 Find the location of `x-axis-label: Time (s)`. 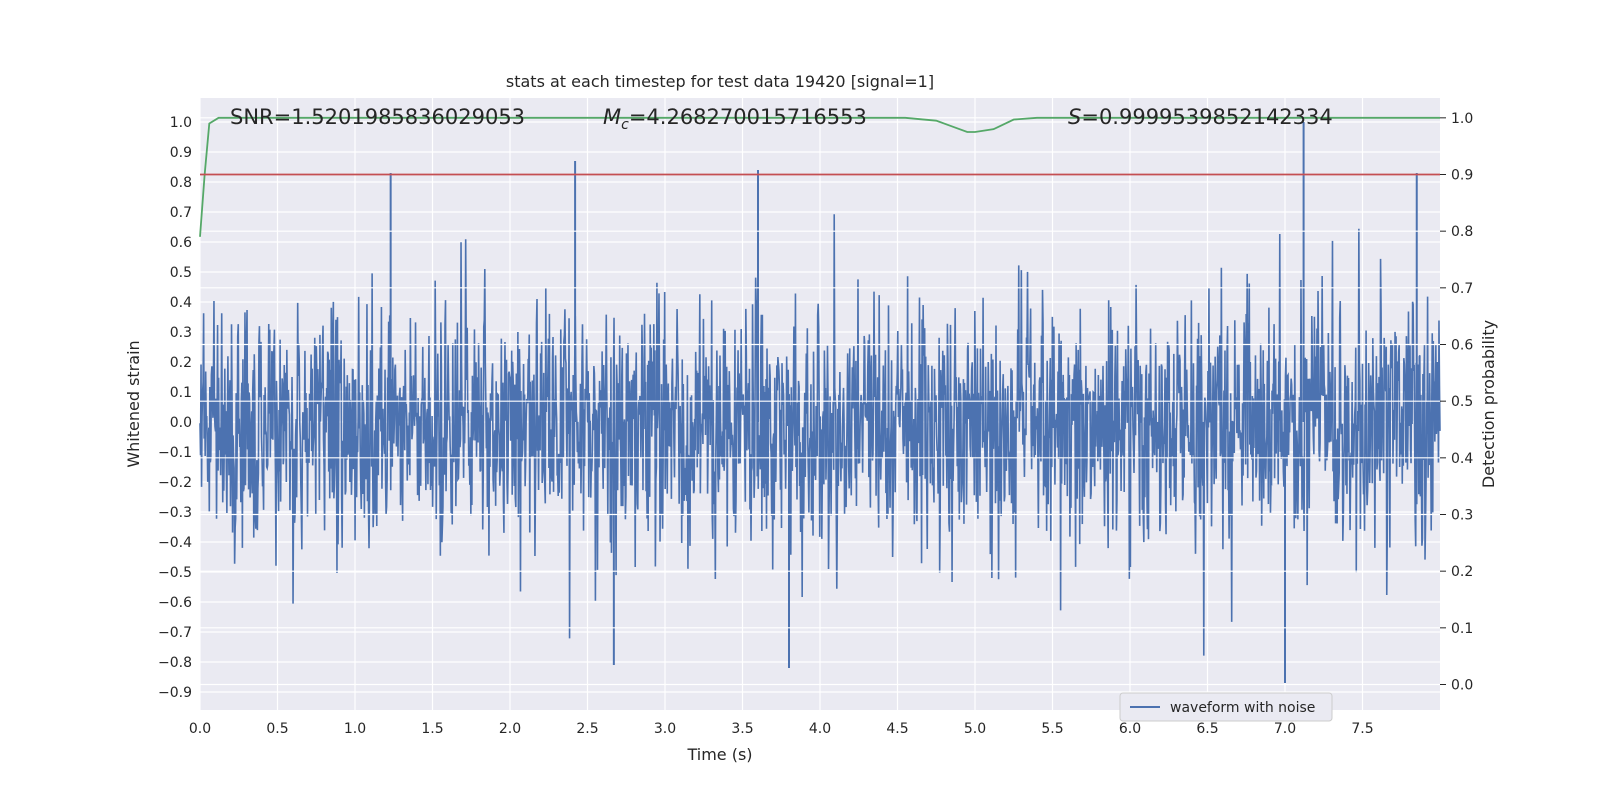

x-axis-label: Time (s) is located at coordinates (719, 754).